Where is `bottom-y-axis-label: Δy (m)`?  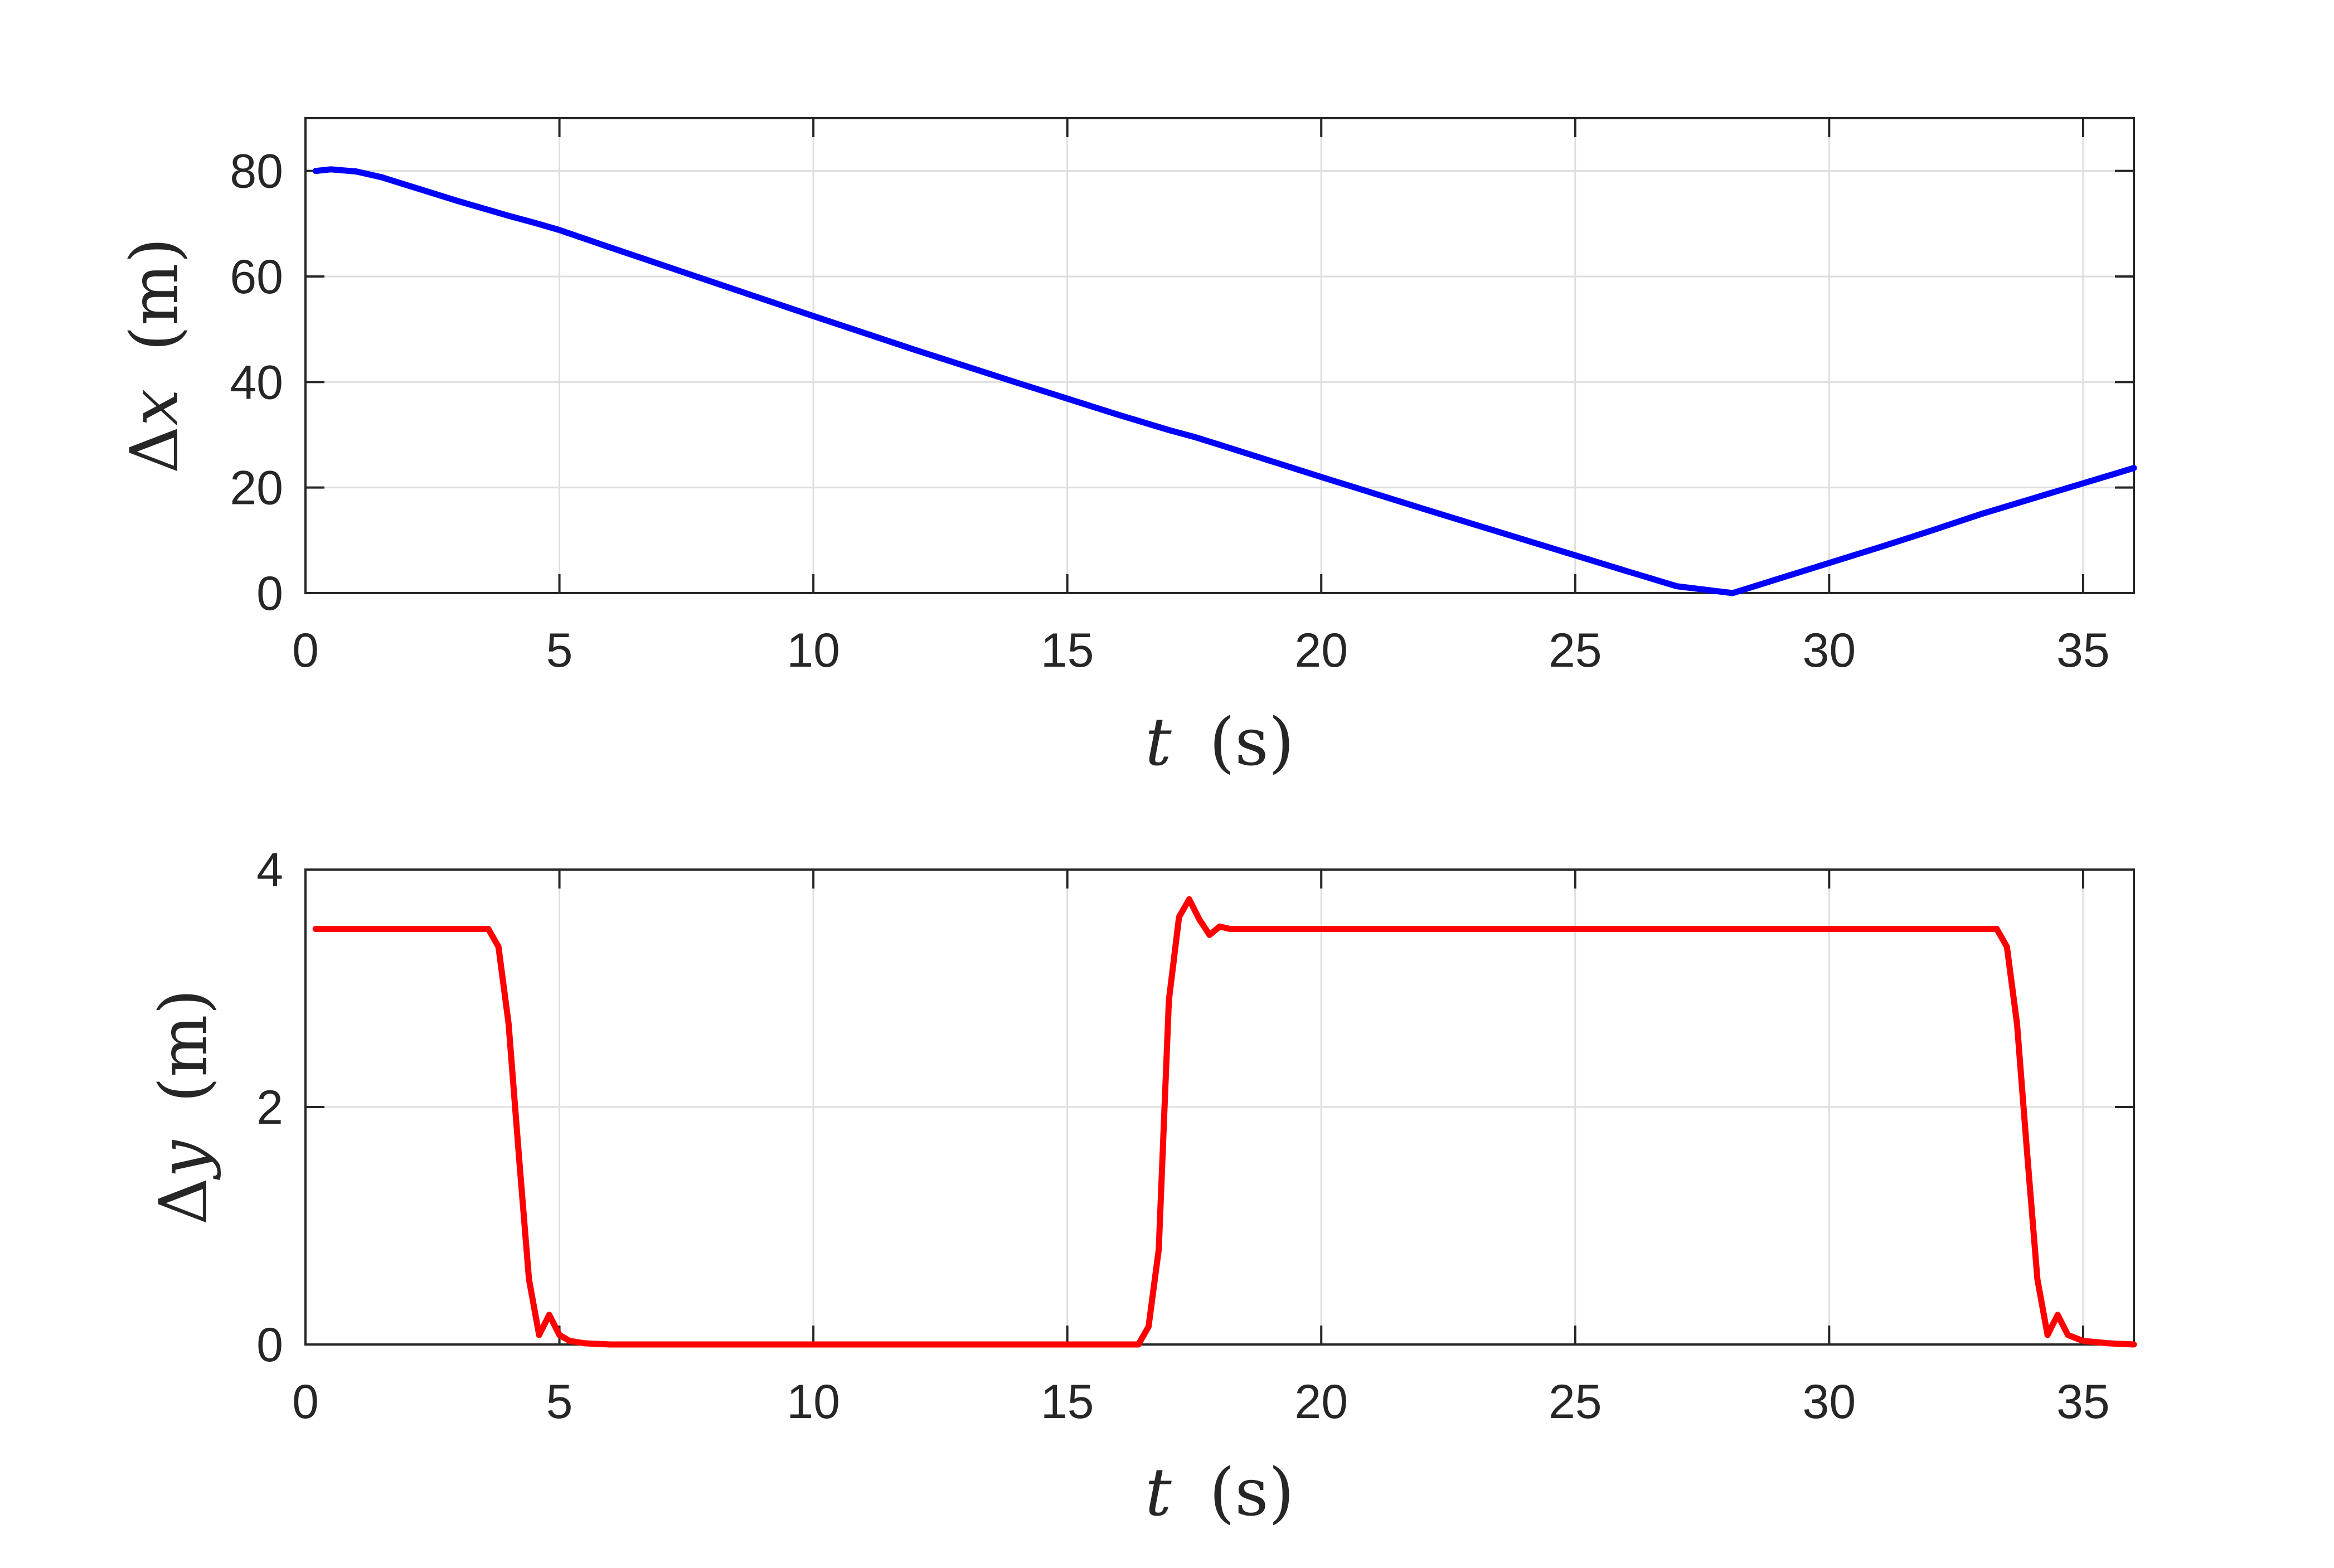 bottom-y-axis-label: Δy (m) is located at coordinates (183, 1107).